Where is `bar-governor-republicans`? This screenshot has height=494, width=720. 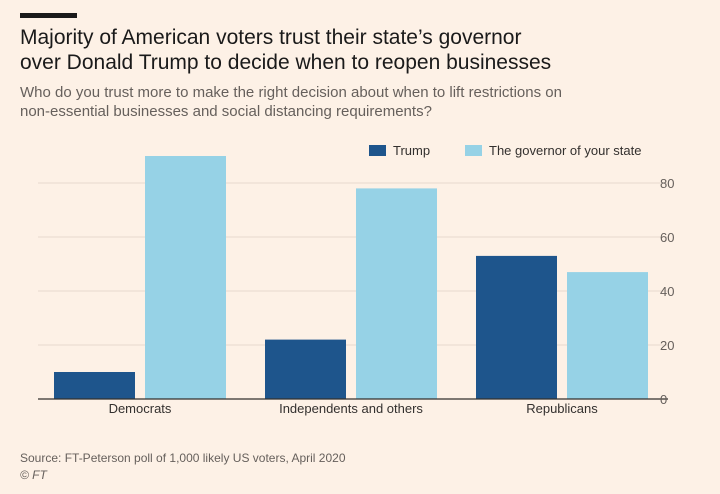
bar-governor-republicans is located at coordinates (607, 335).